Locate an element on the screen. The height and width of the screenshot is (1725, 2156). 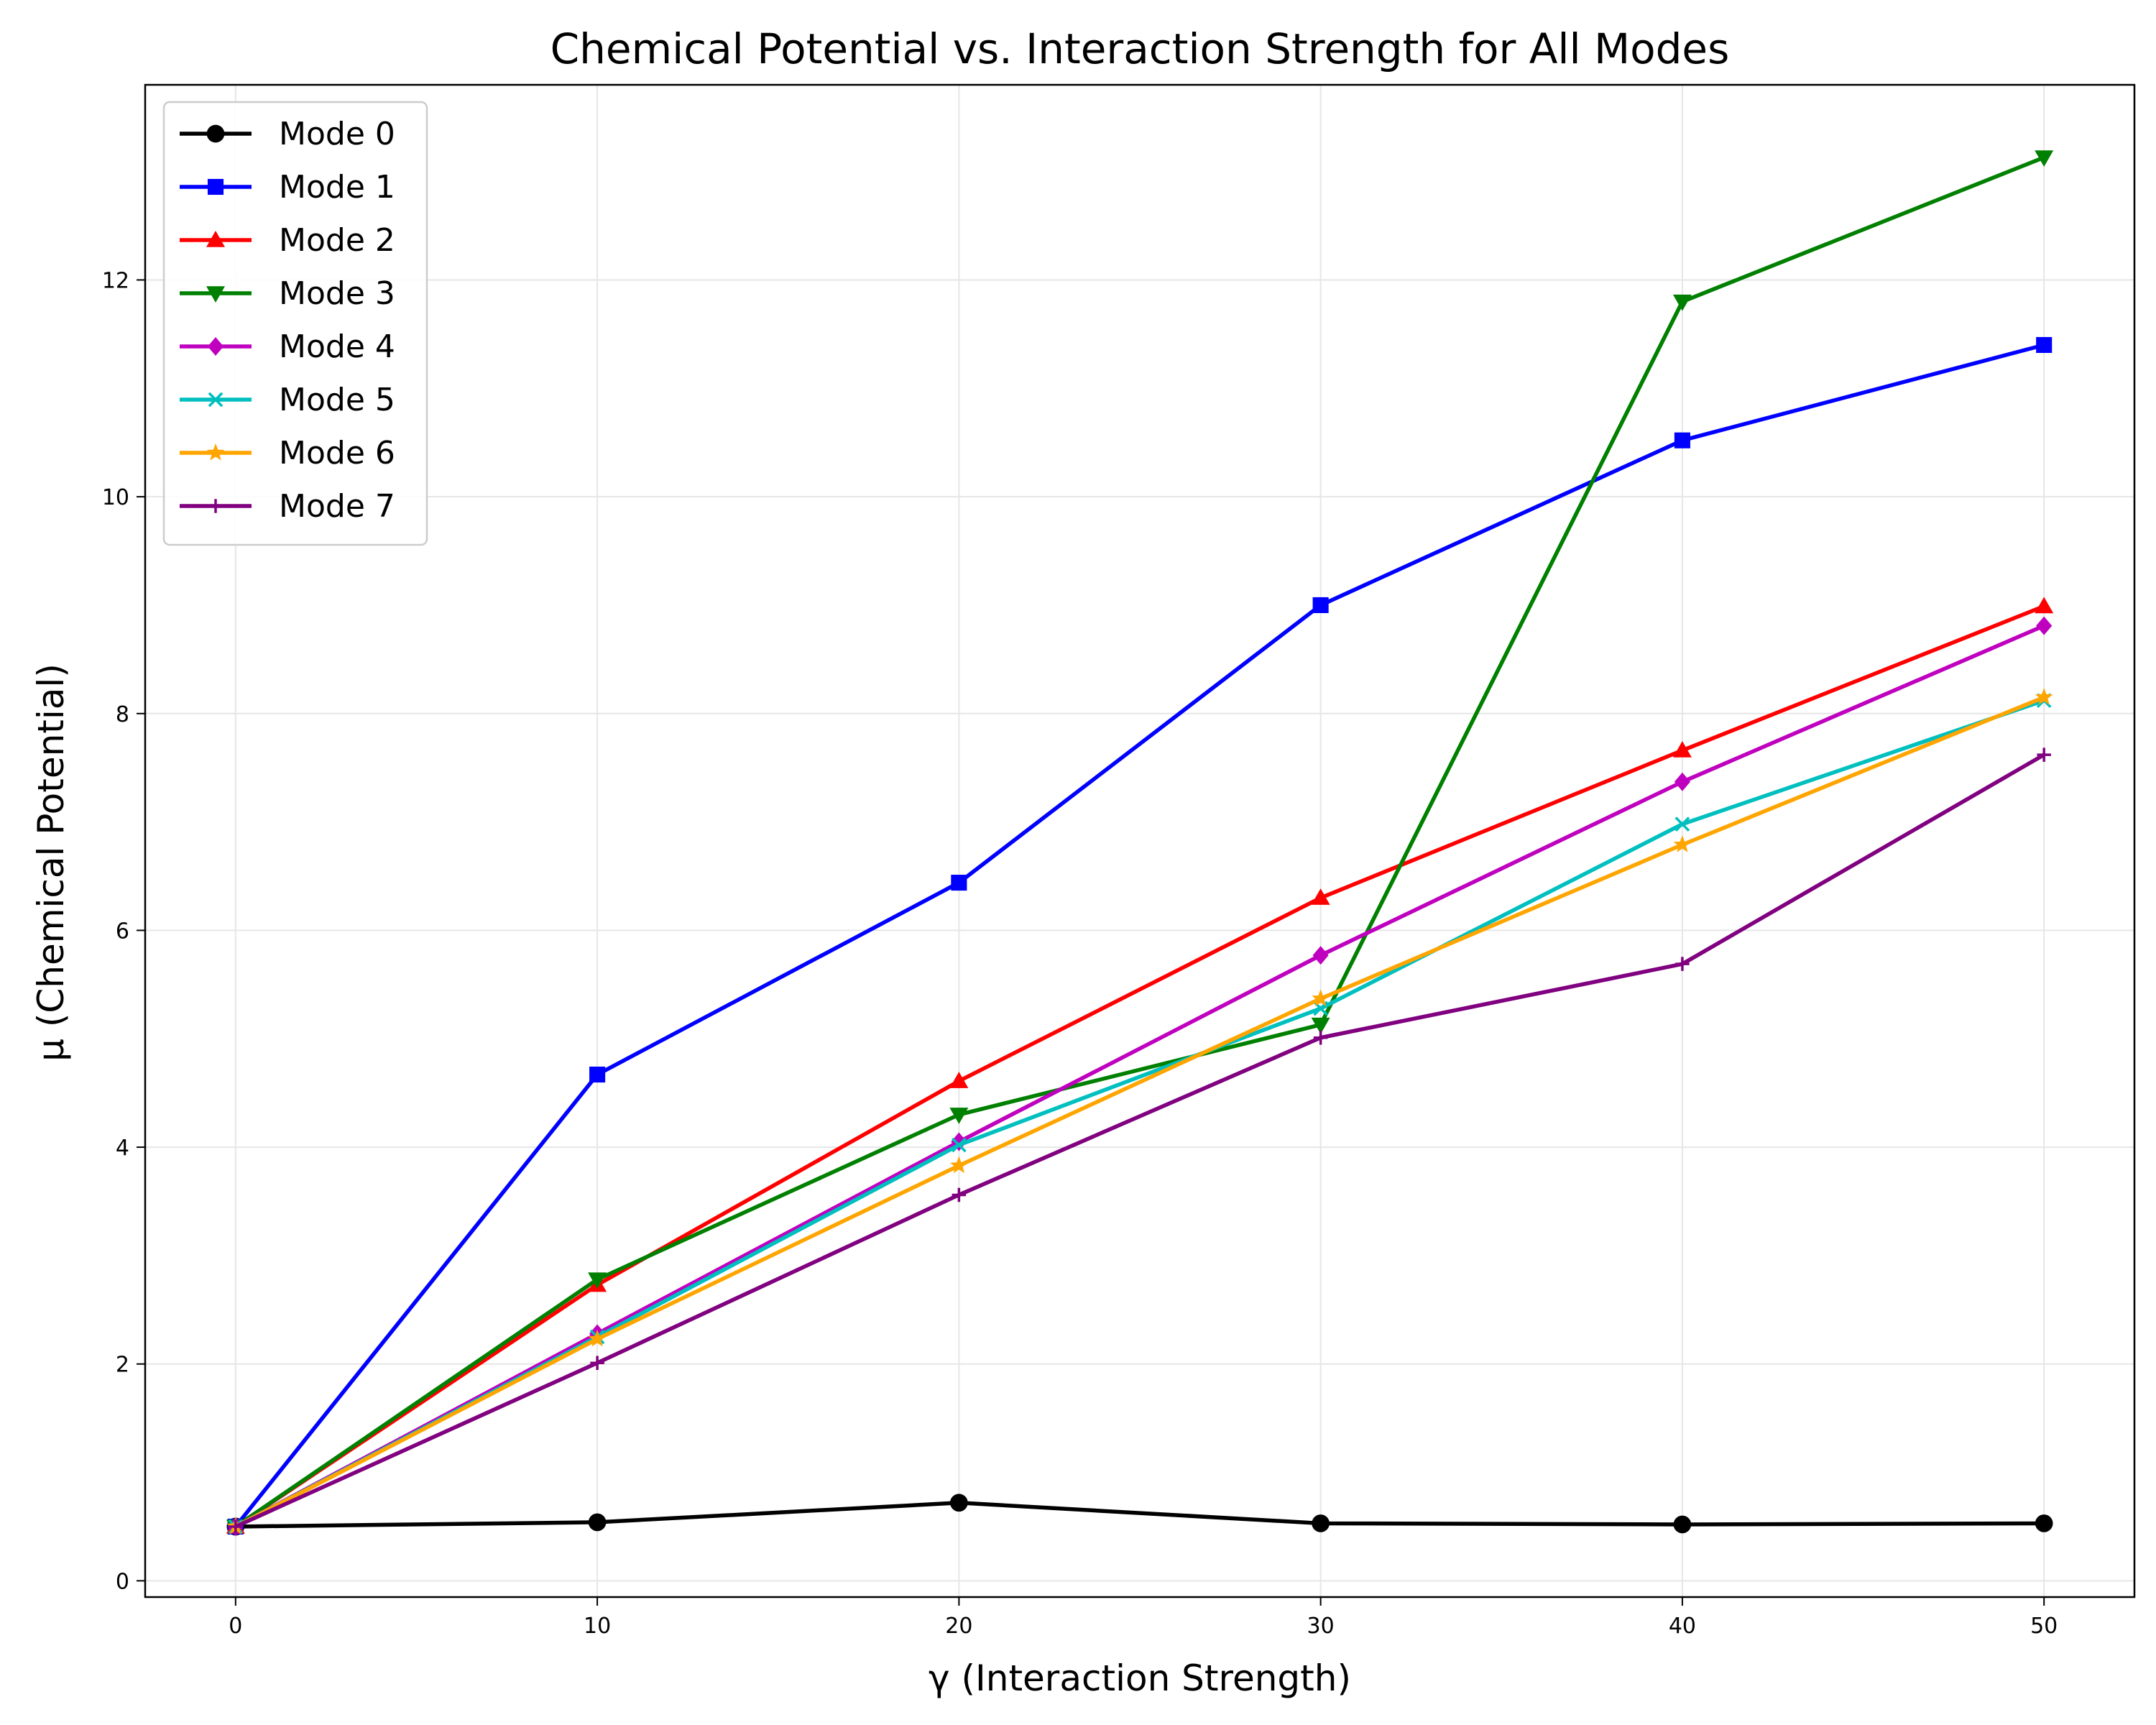
legend-label: Mode 2 is located at coordinates (337, 240).